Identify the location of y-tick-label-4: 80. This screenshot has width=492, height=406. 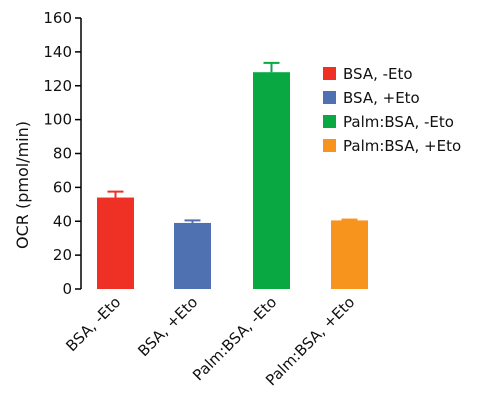
(62, 154).